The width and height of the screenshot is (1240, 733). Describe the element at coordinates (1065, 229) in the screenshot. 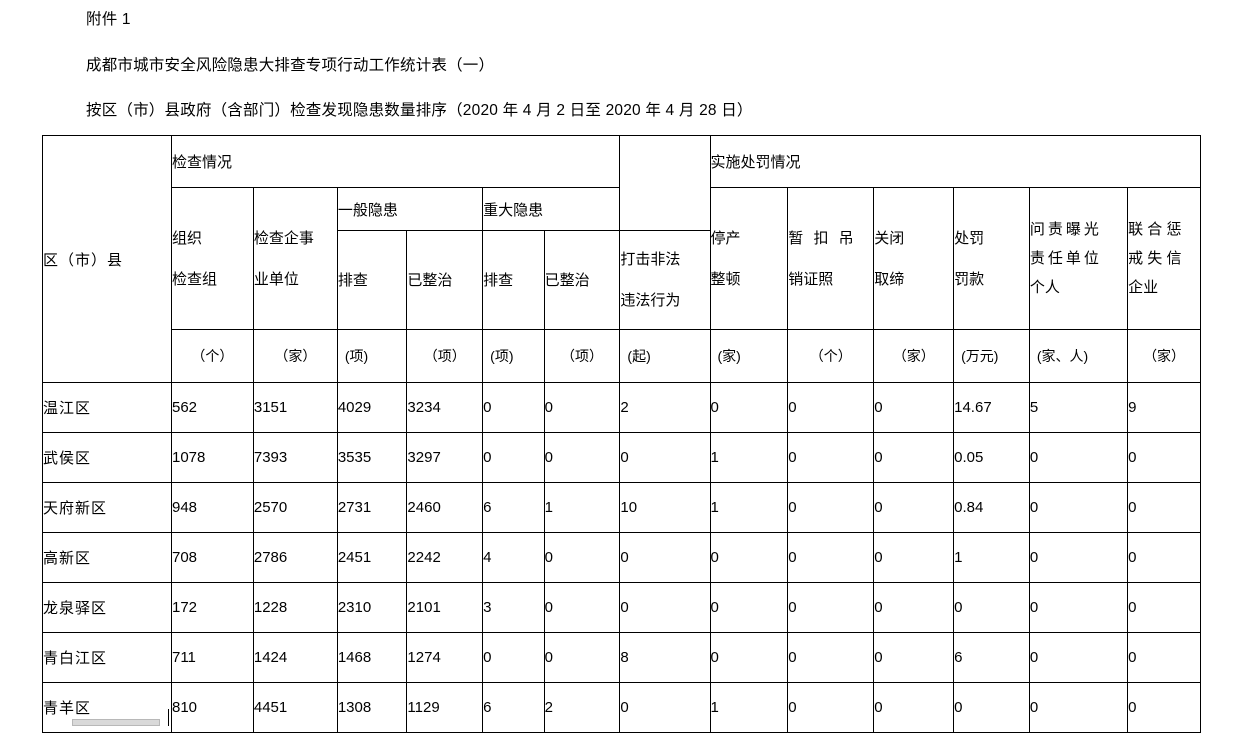

I see `column-header-line: 问责曝光` at that location.